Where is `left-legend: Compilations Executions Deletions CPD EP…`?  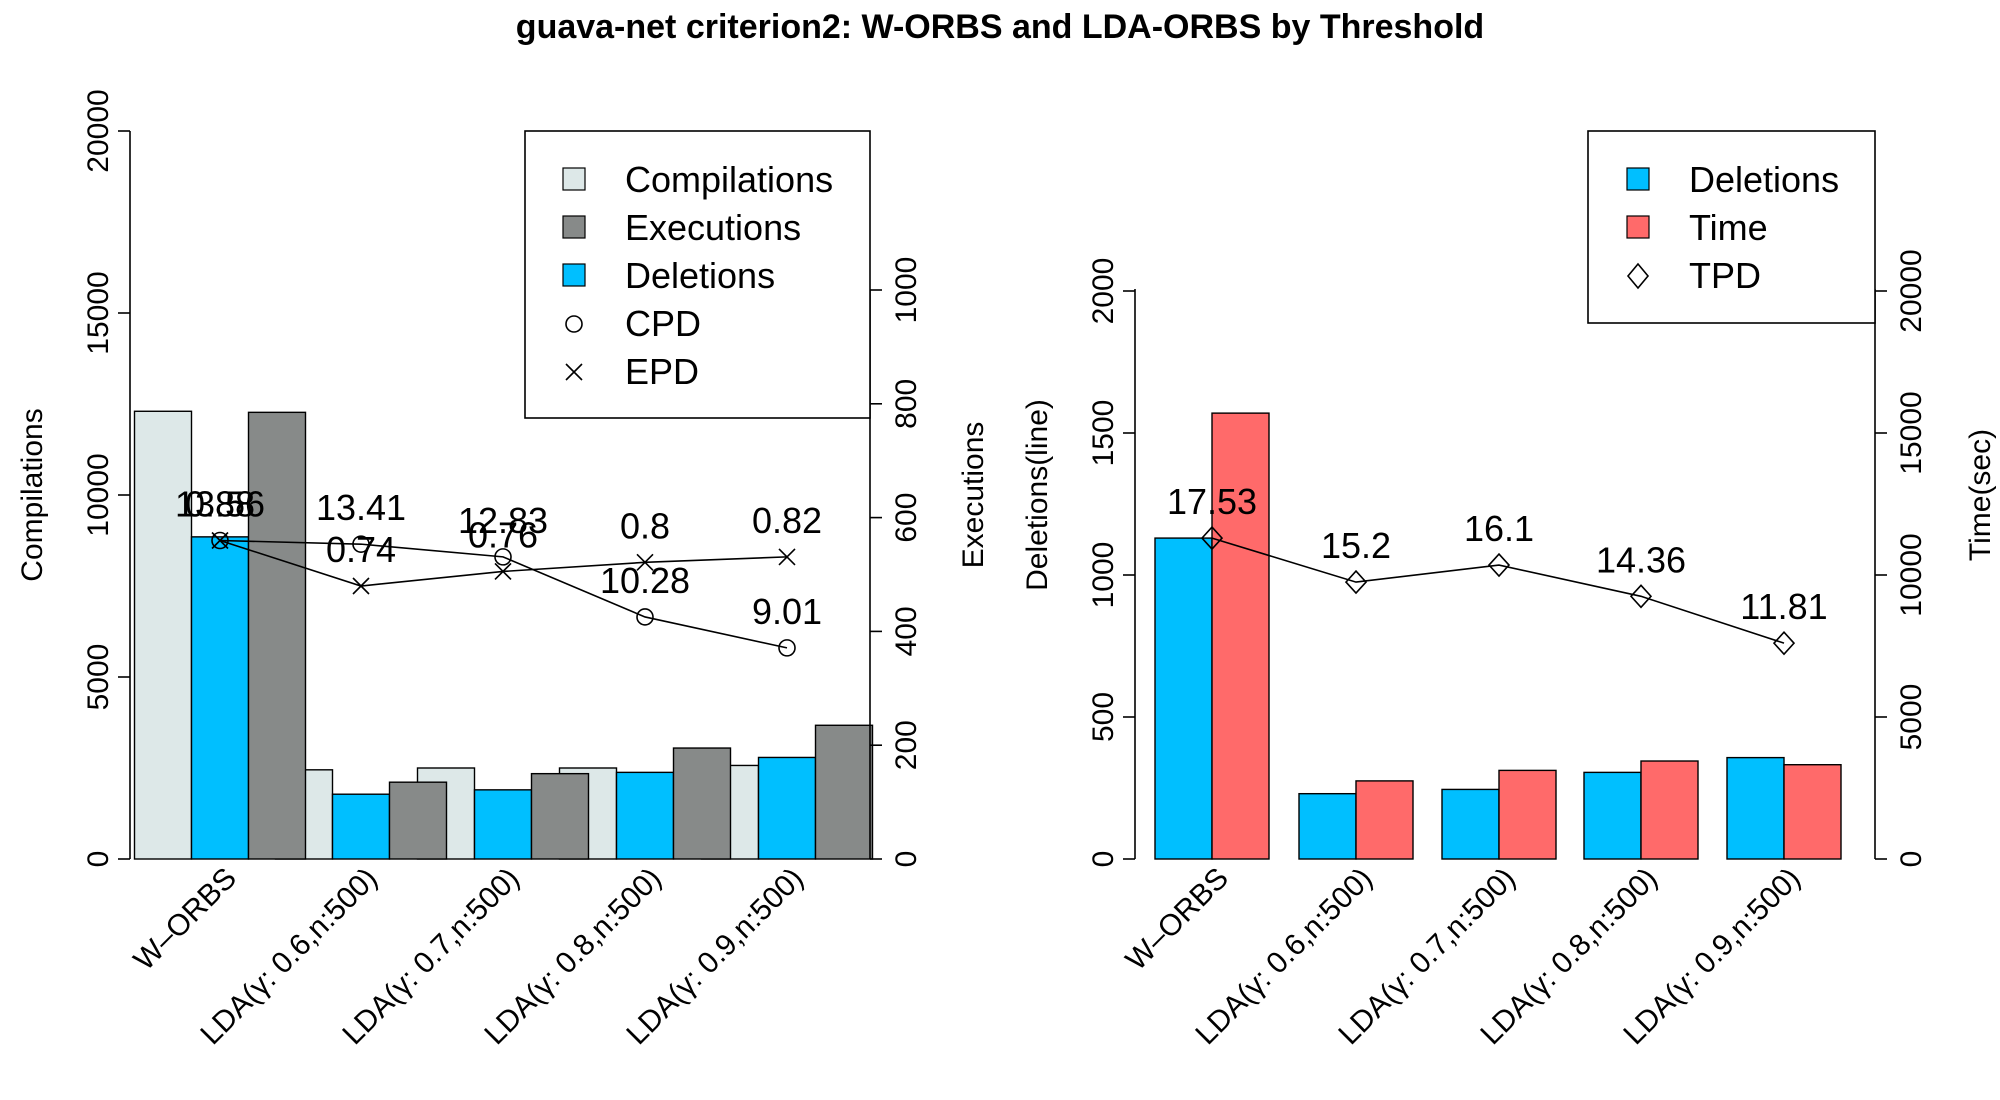 left-legend: Compilations Executions Deletions CPD EP… is located at coordinates (697, 274).